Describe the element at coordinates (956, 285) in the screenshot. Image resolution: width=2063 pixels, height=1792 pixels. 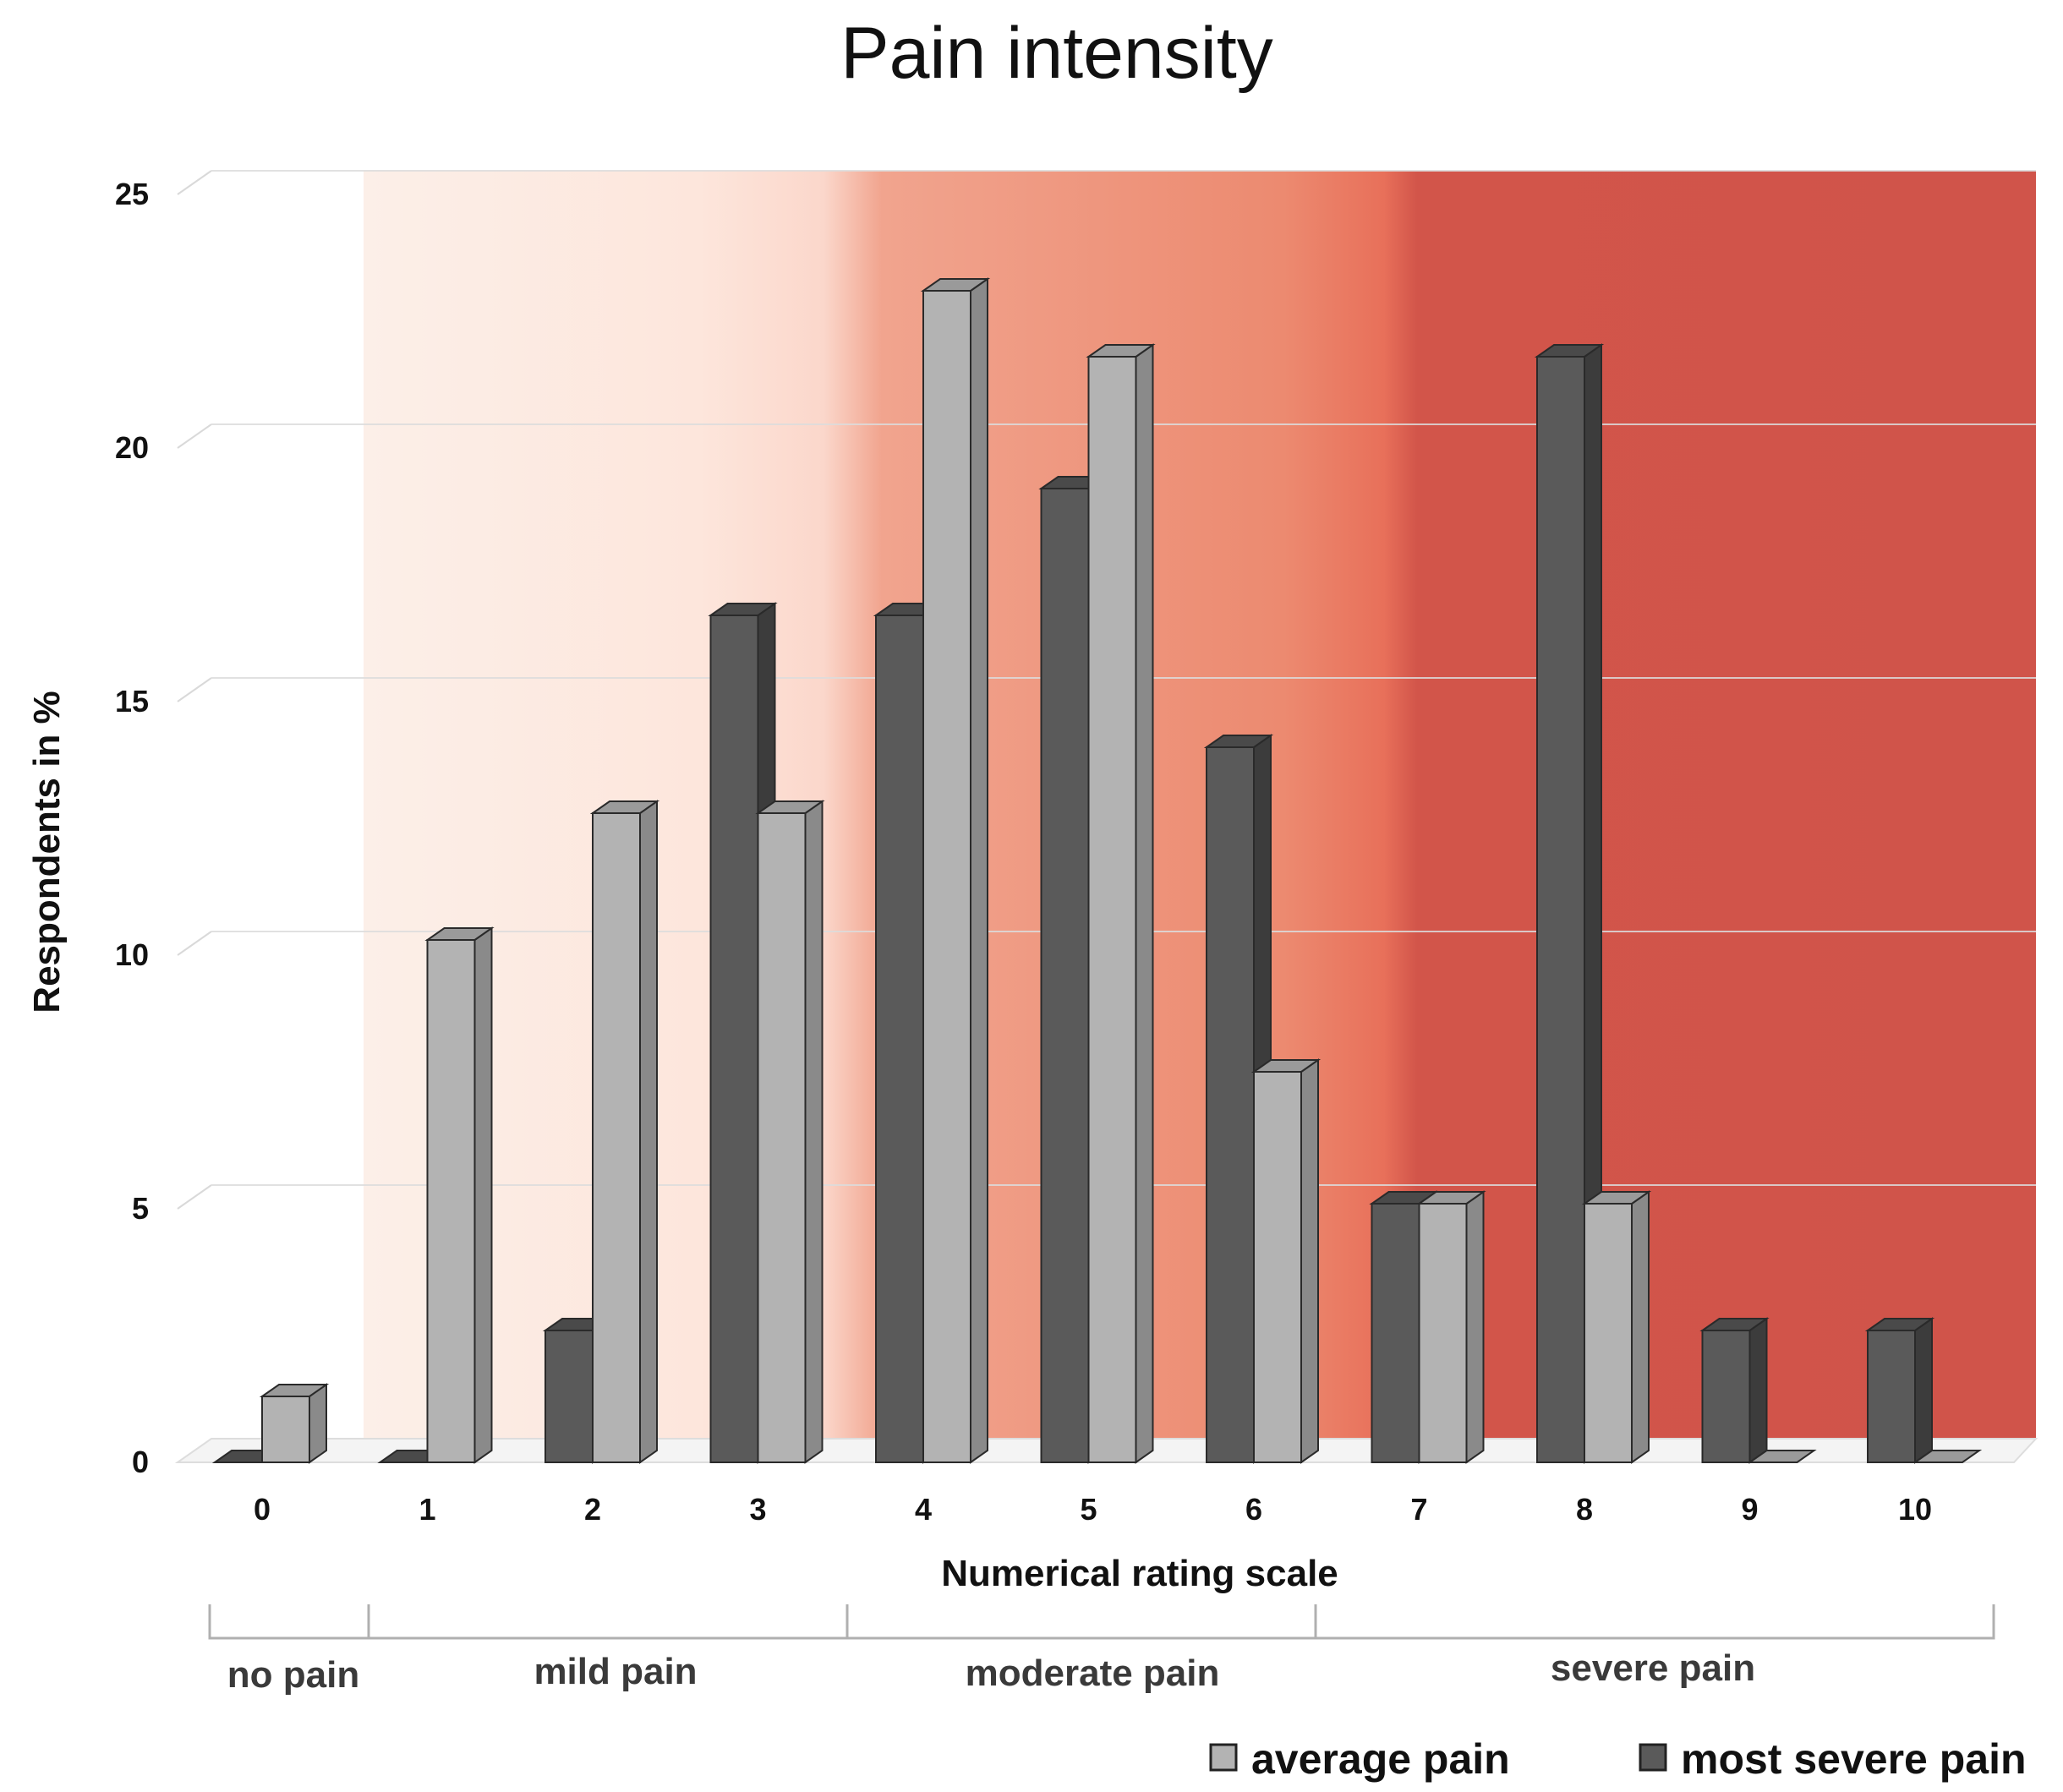
I see `bar-average-pain-4-top` at that location.